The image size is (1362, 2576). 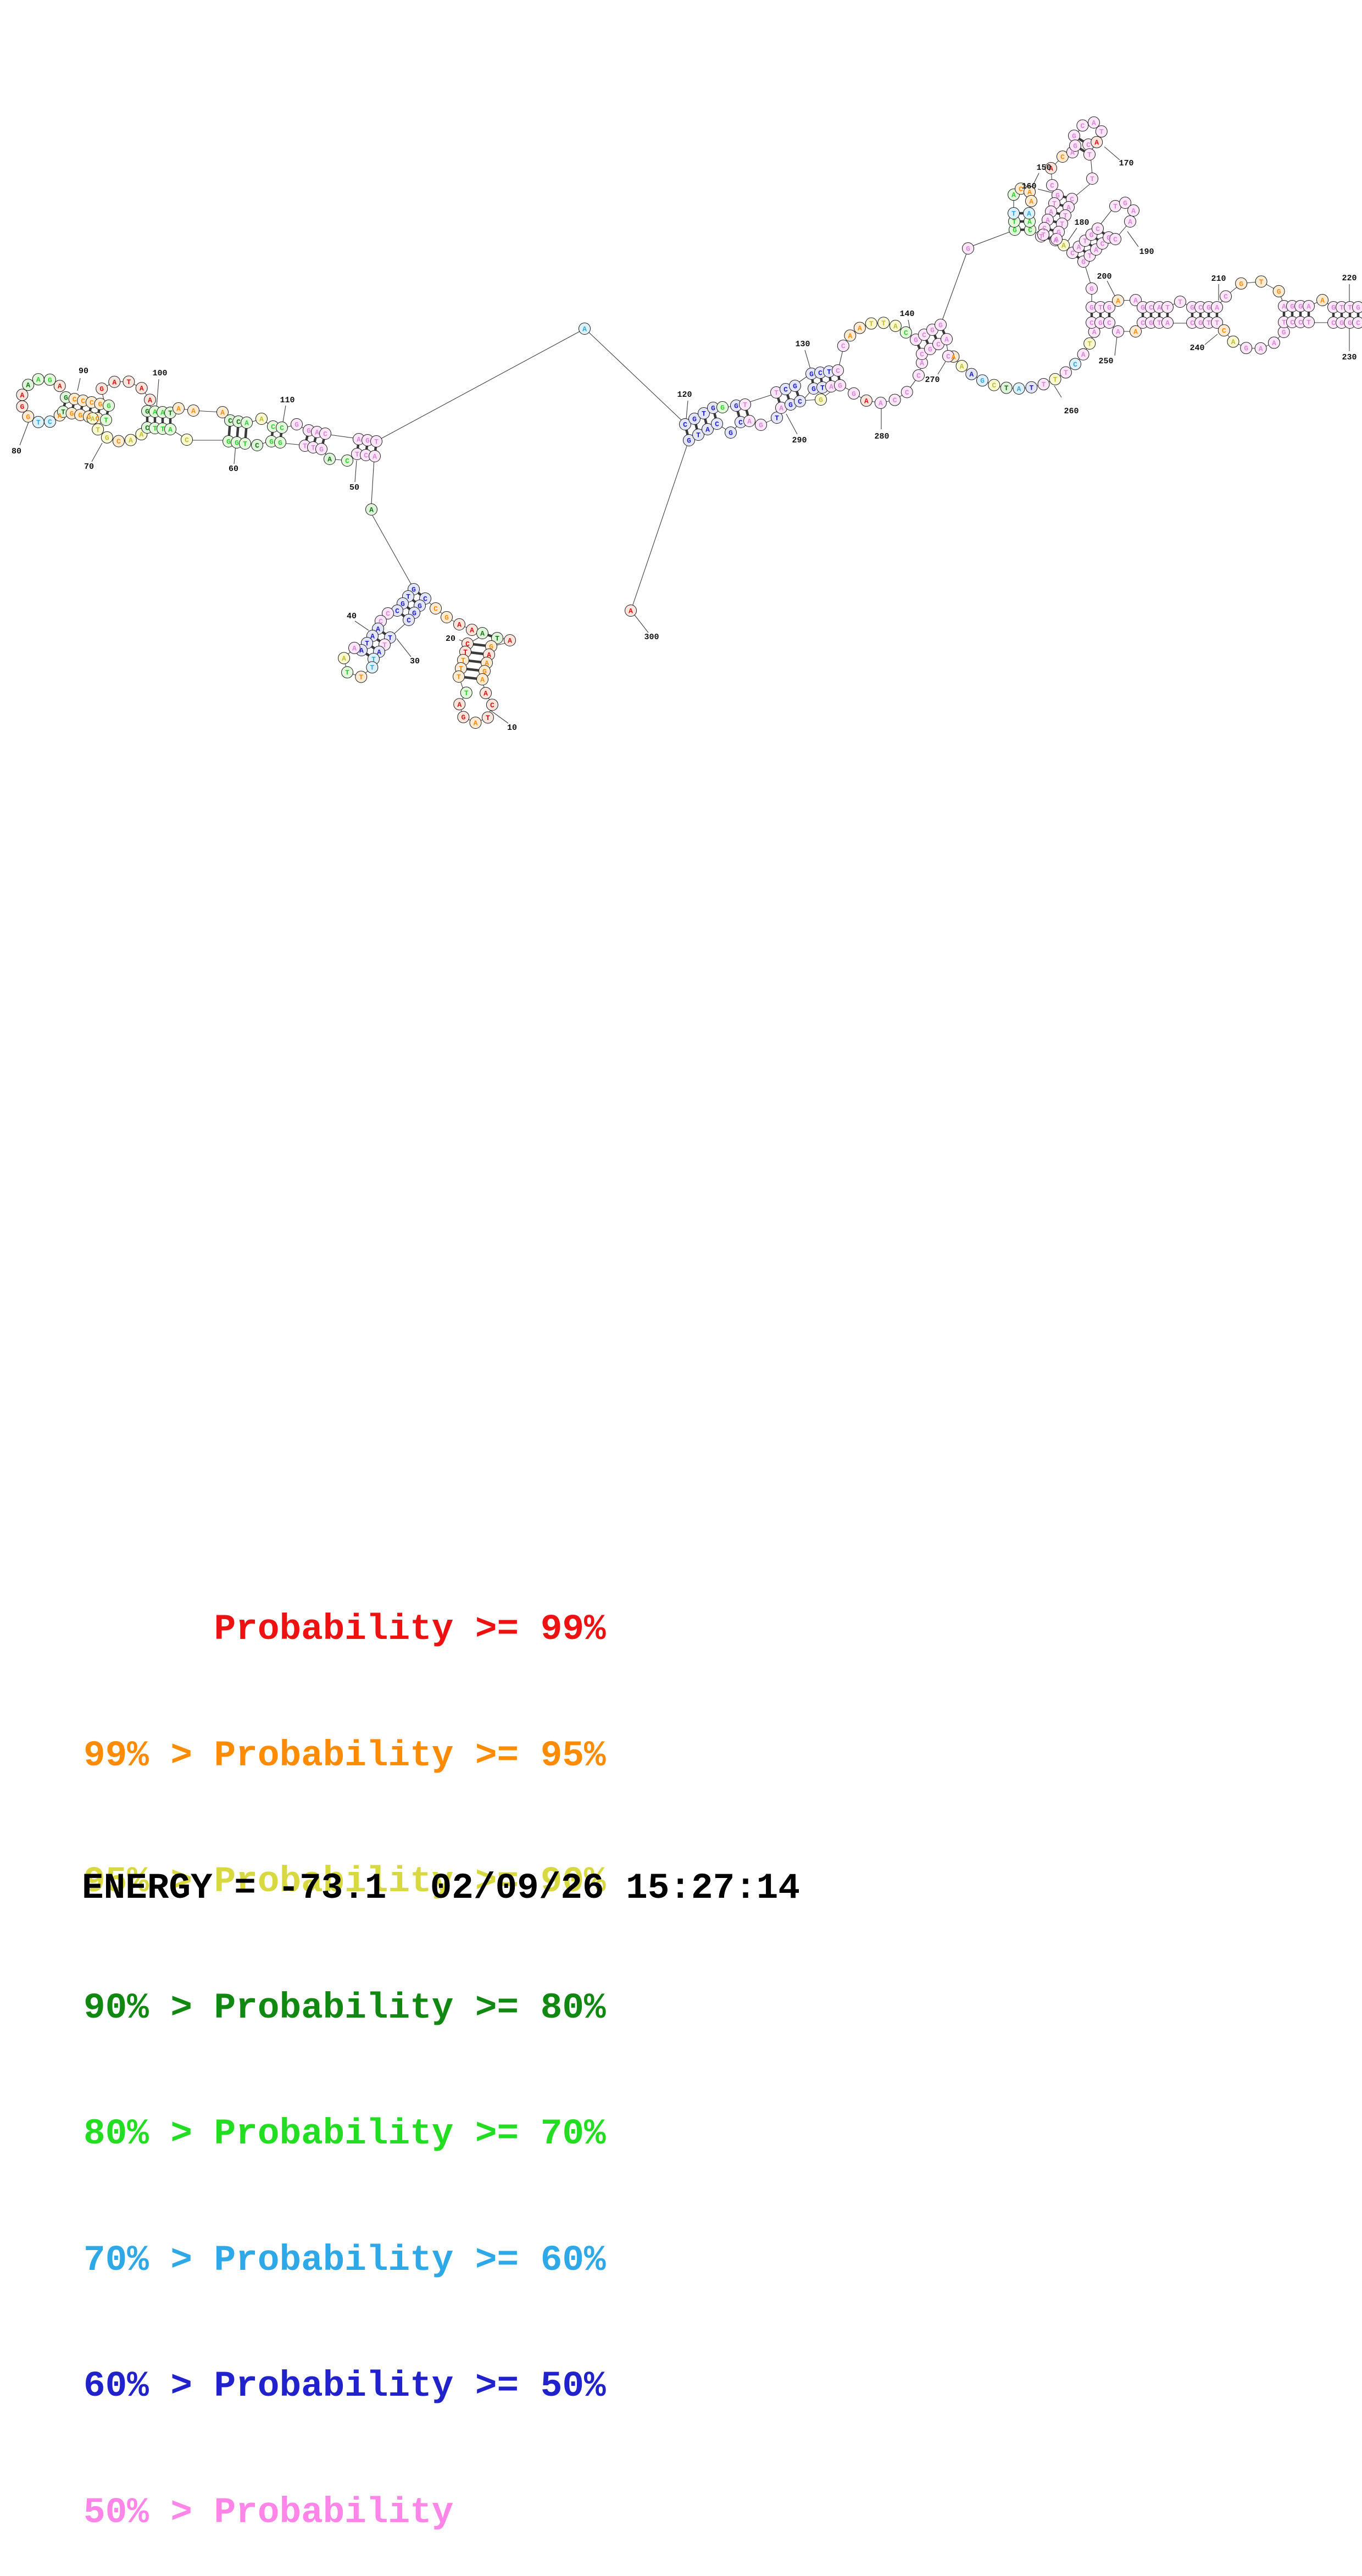 What do you see at coordinates (89, 467) in the screenshot?
I see `position-label: 70` at bounding box center [89, 467].